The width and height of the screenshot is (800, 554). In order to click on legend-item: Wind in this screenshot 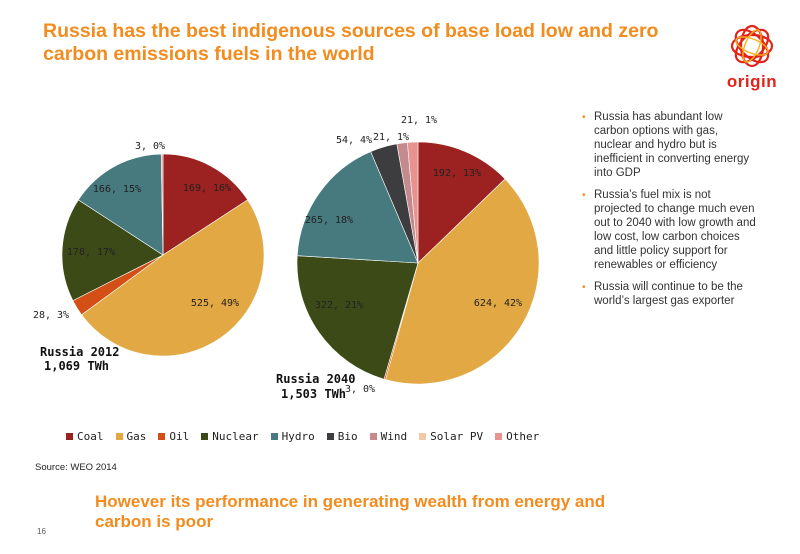, I will do `click(388, 436)`.